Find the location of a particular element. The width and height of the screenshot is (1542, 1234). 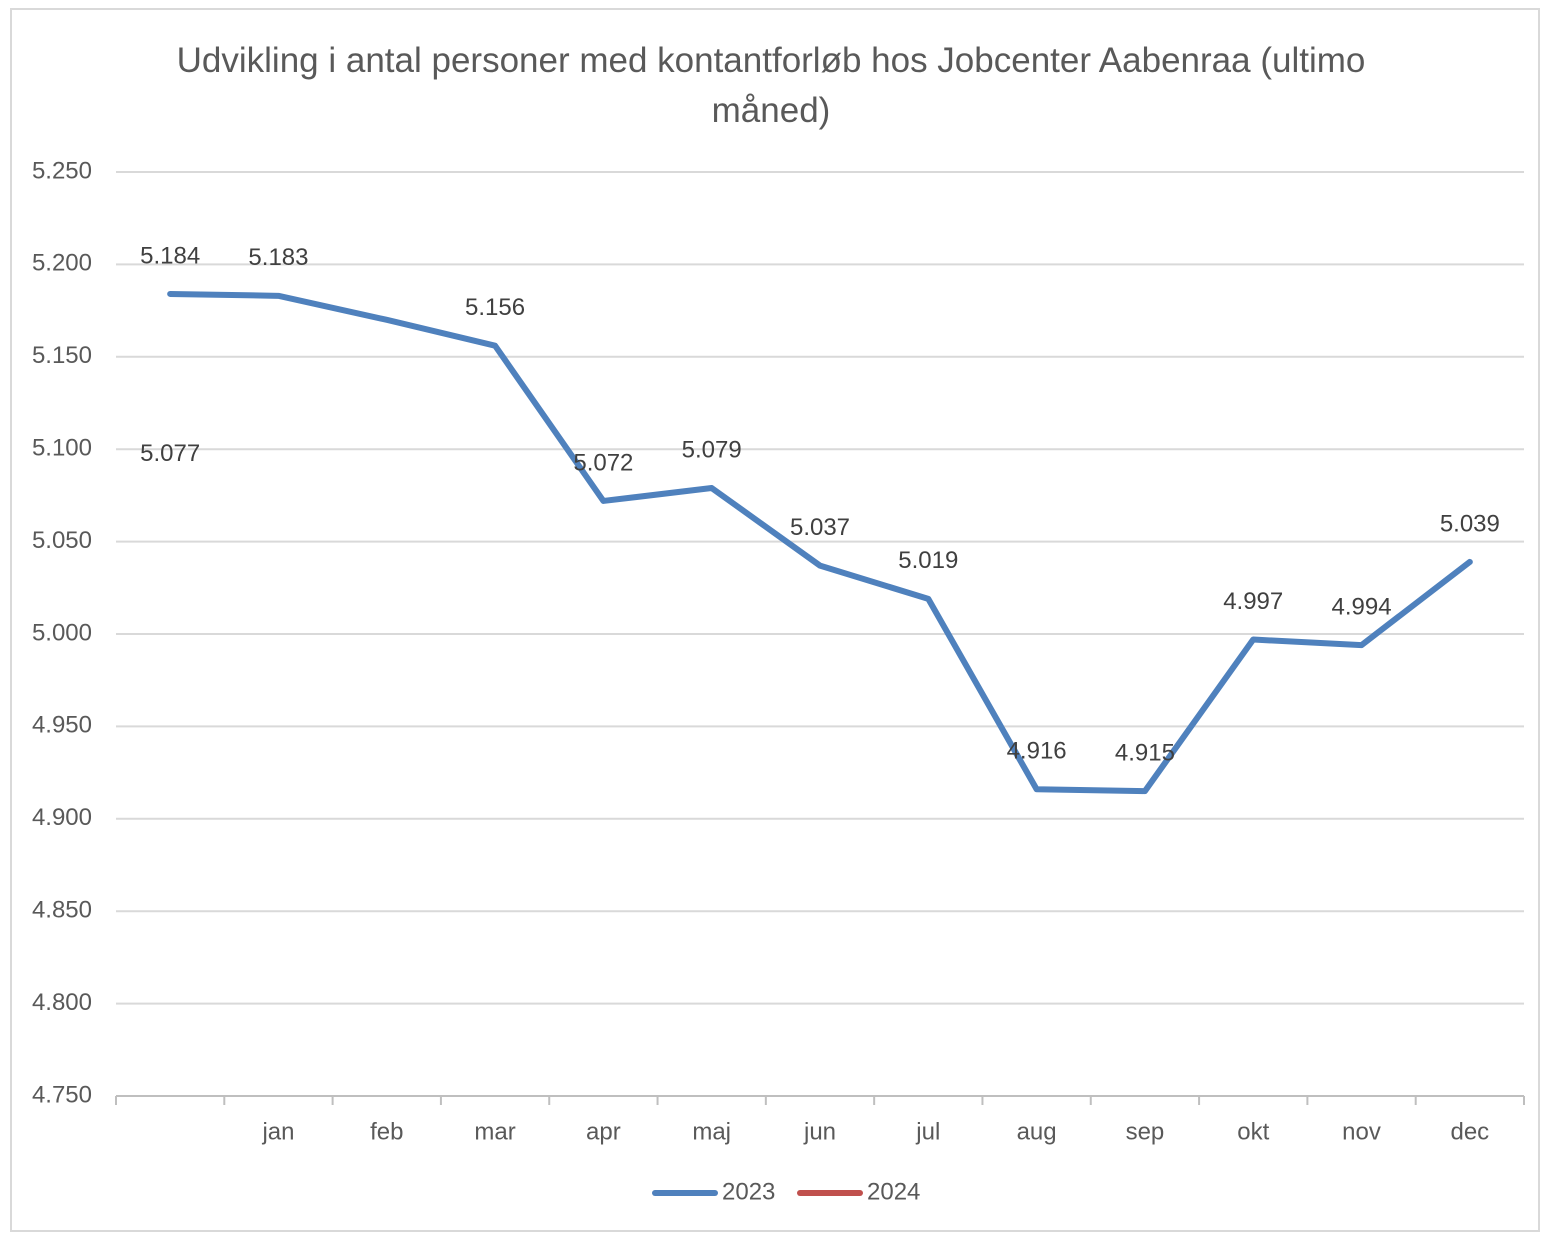

y-tick-label: 4.950 is located at coordinates (62, 725).